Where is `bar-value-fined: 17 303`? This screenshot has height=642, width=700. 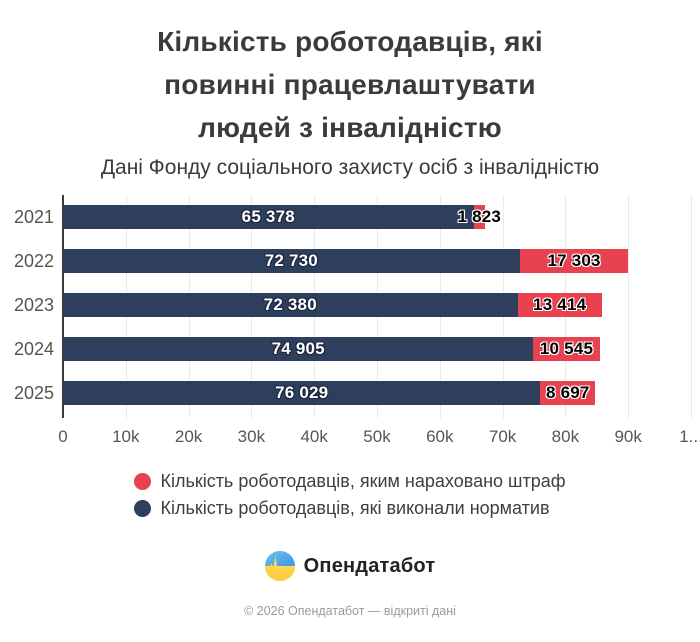 bar-value-fined: 17 303 is located at coordinates (574, 260).